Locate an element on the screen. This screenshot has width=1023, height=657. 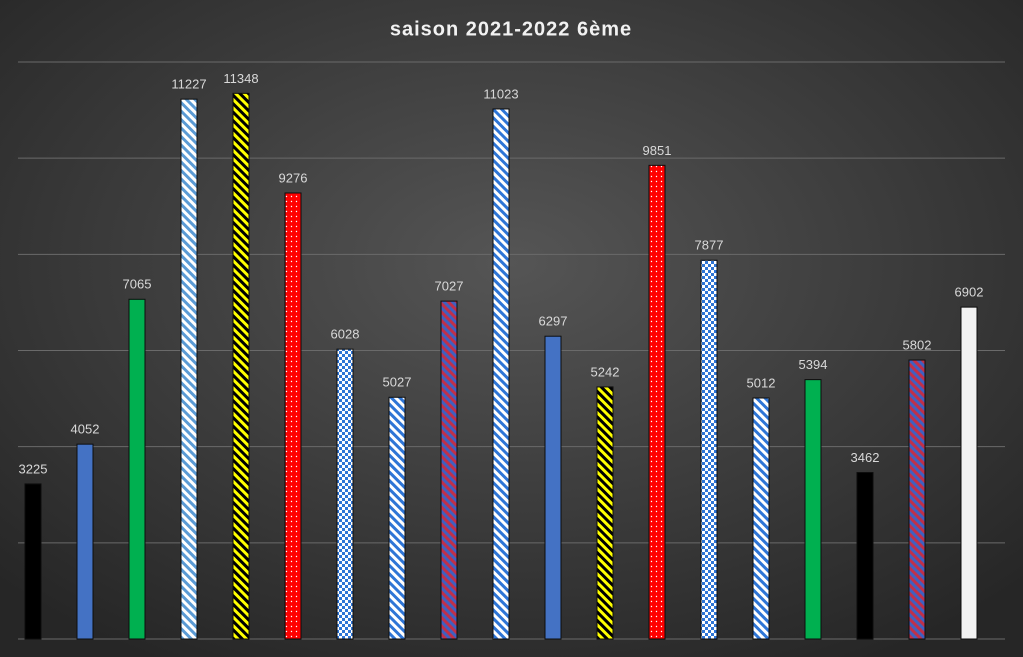
data-label: 5027 is located at coordinates (397, 382).